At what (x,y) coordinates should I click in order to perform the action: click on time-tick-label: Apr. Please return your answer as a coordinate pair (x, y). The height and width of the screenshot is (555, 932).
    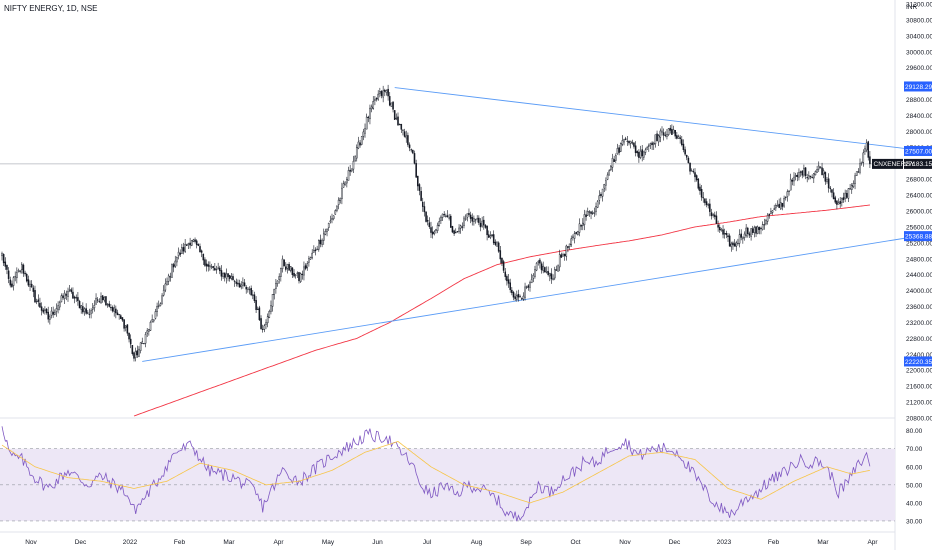
    Looking at the image, I should click on (872, 542).